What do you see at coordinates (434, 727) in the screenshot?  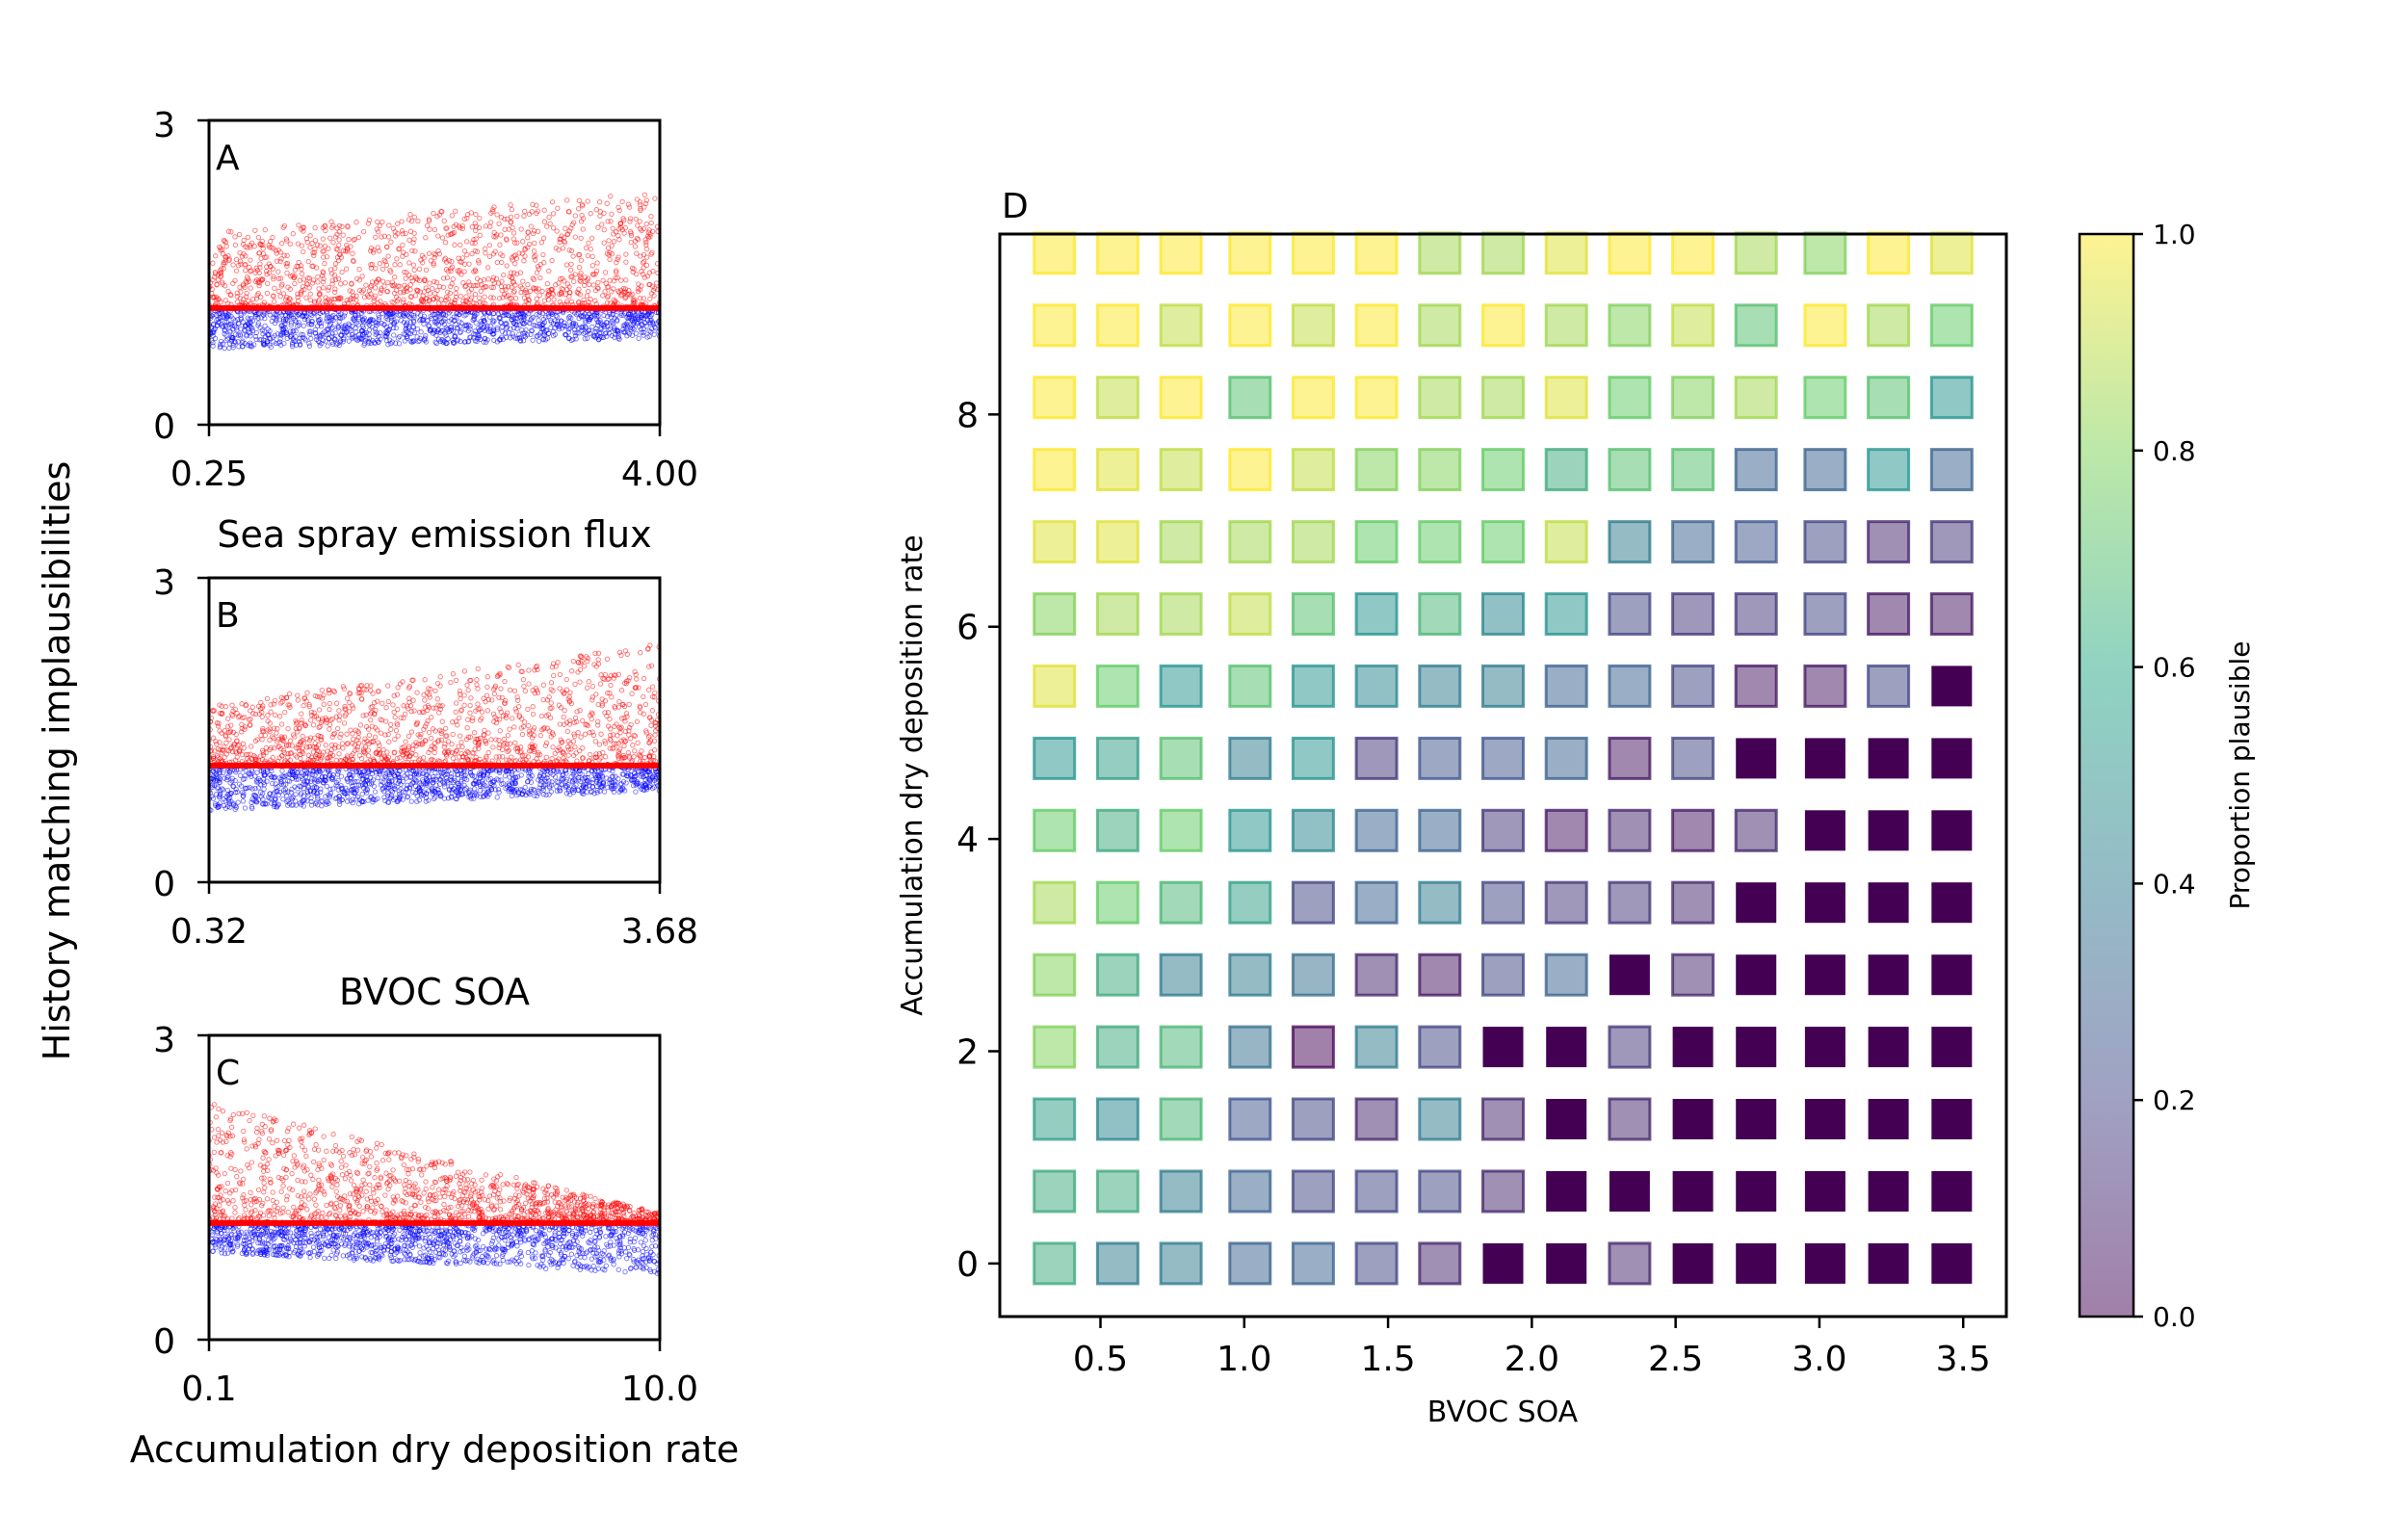 I see `panel-b-points` at bounding box center [434, 727].